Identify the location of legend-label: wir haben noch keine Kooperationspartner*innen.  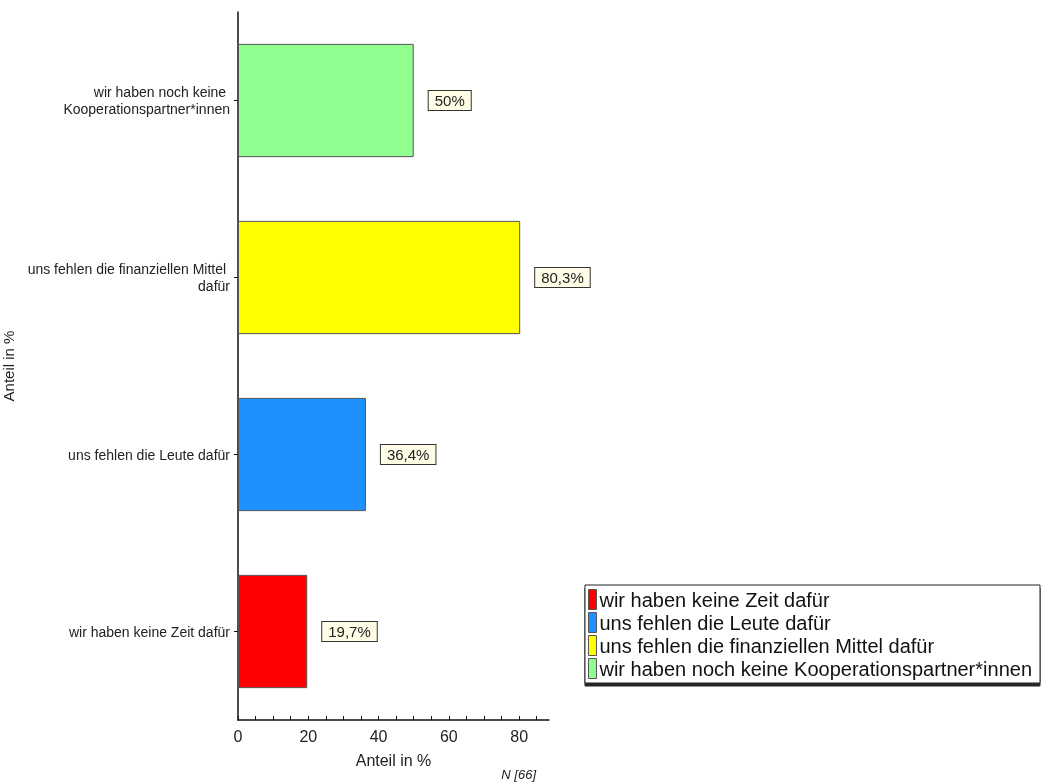
(815, 668).